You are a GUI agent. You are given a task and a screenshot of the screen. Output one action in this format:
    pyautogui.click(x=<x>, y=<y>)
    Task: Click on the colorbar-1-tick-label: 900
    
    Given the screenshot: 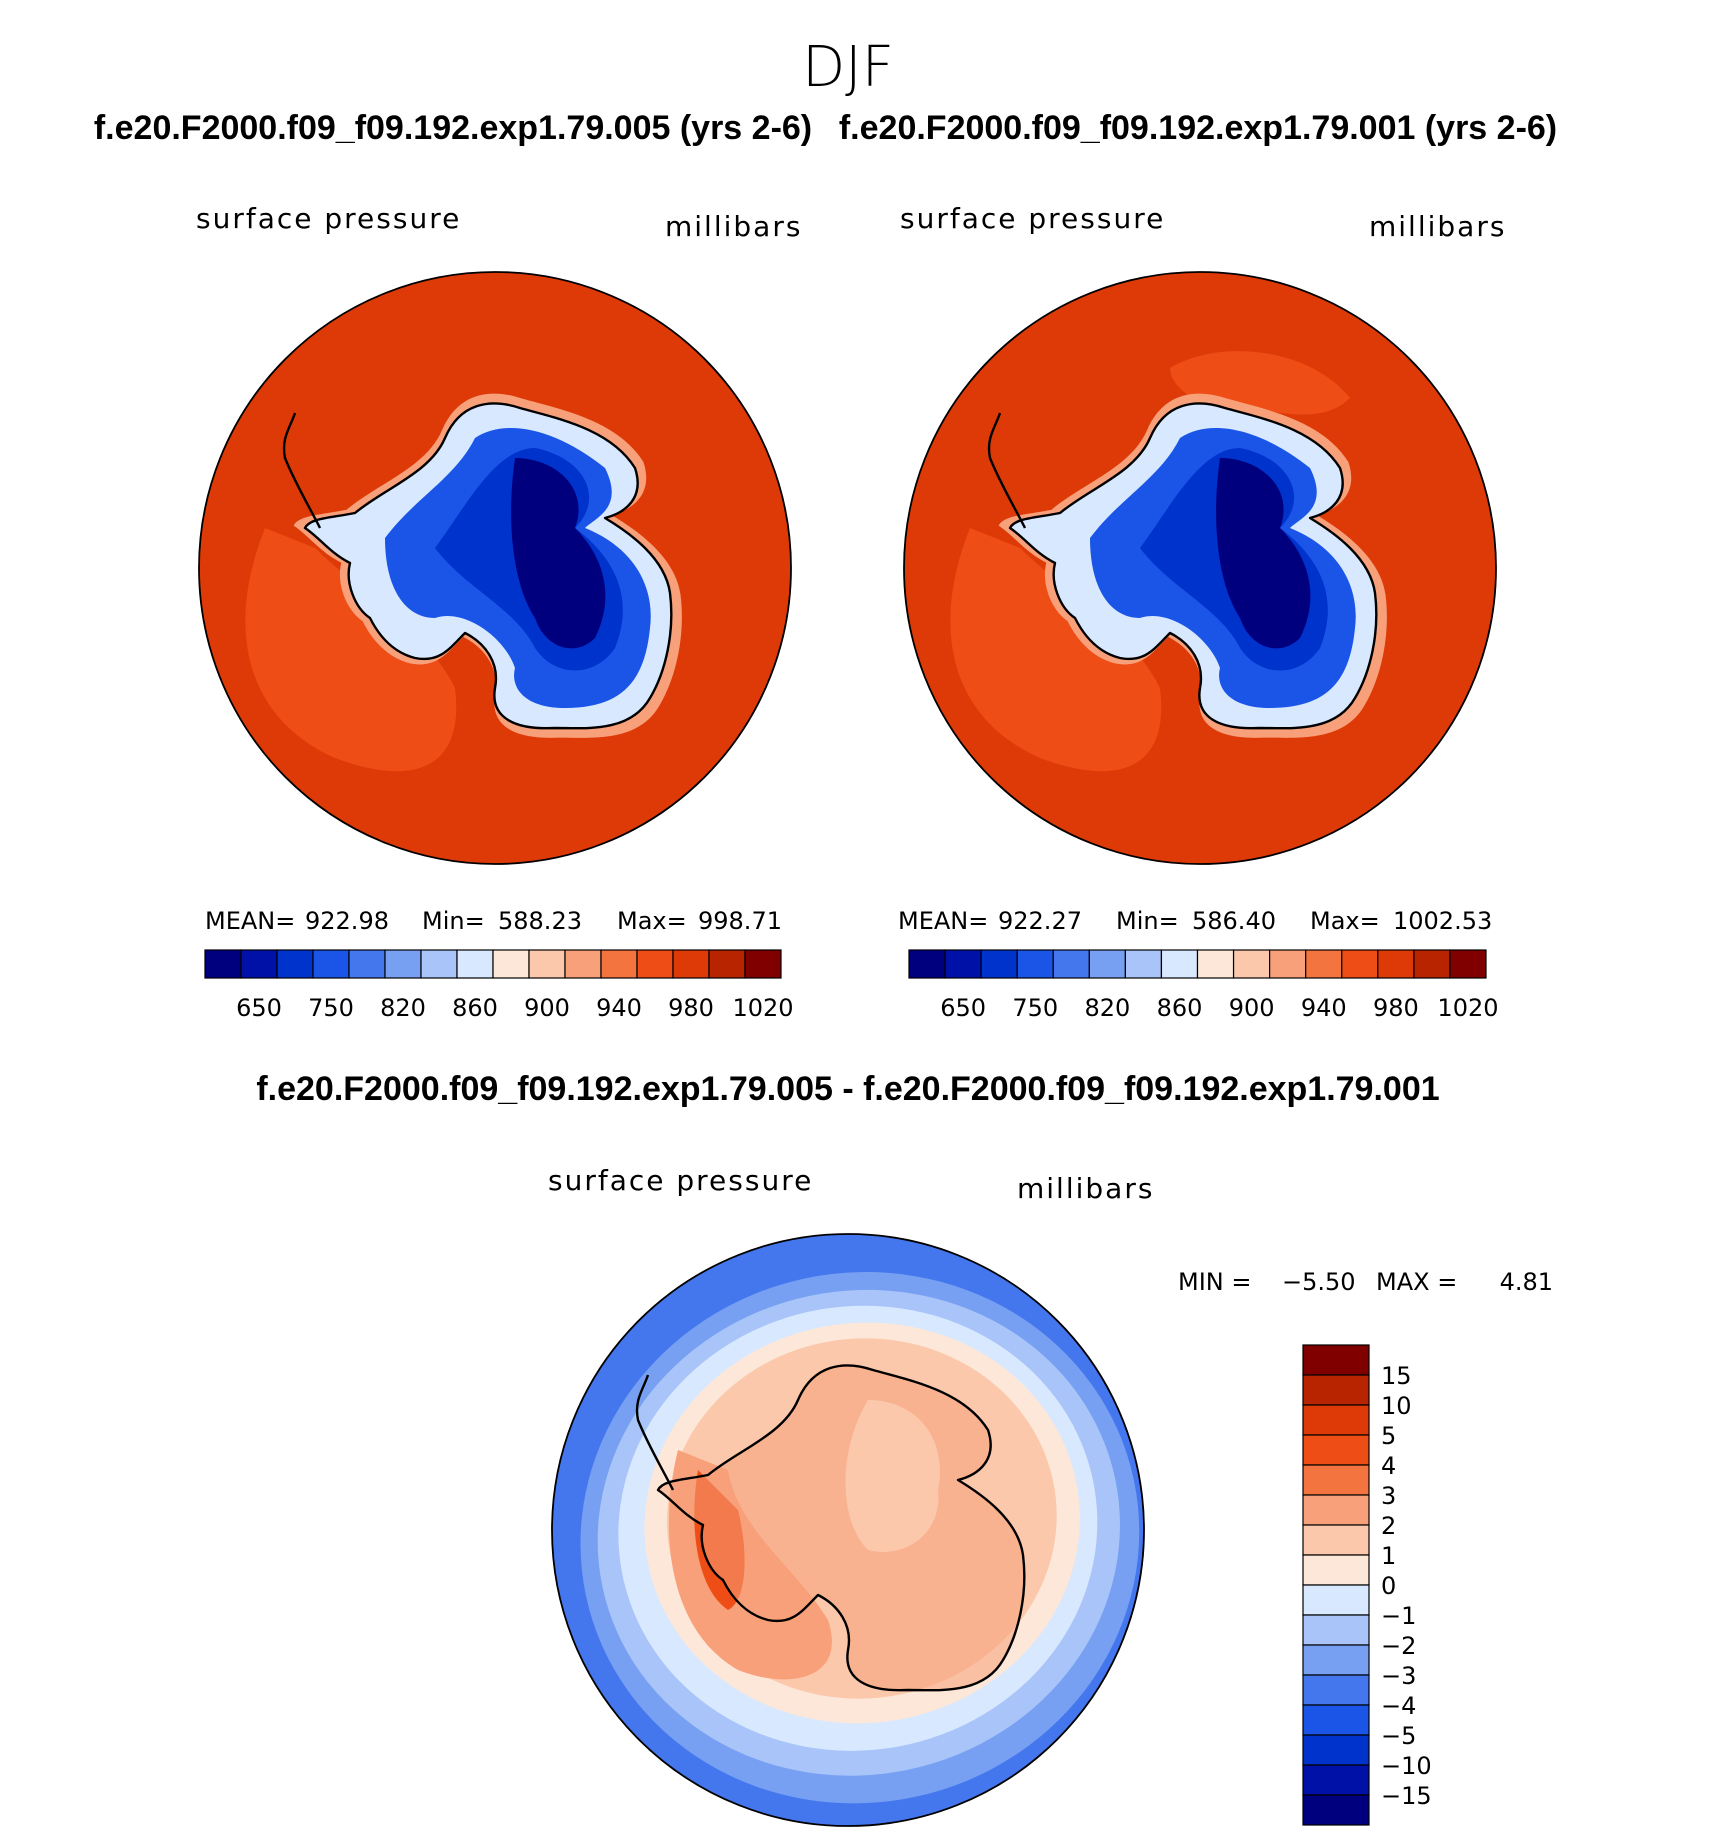 What is the action you would take?
    pyautogui.click(x=547, y=1008)
    